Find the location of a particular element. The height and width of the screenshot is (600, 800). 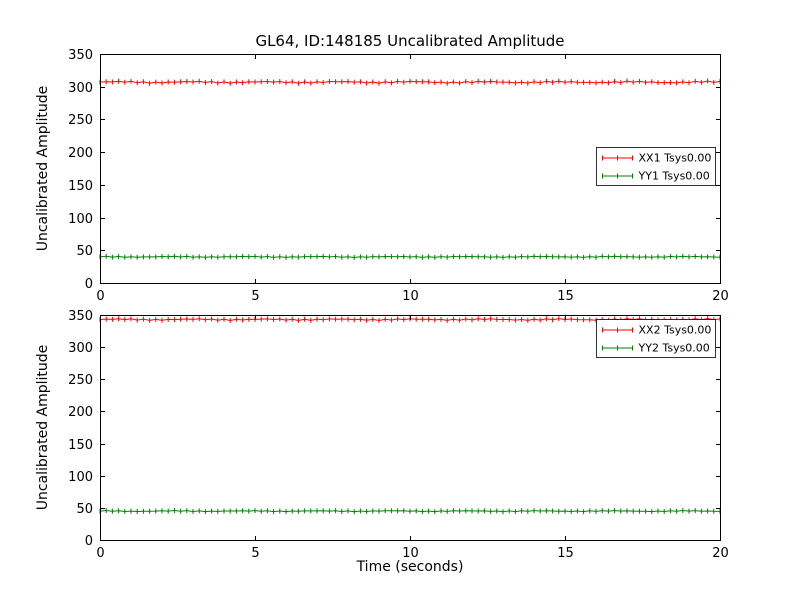

figure-title: GL64, ID:148185 Uncalibrated Amplitude is located at coordinates (410, 41).